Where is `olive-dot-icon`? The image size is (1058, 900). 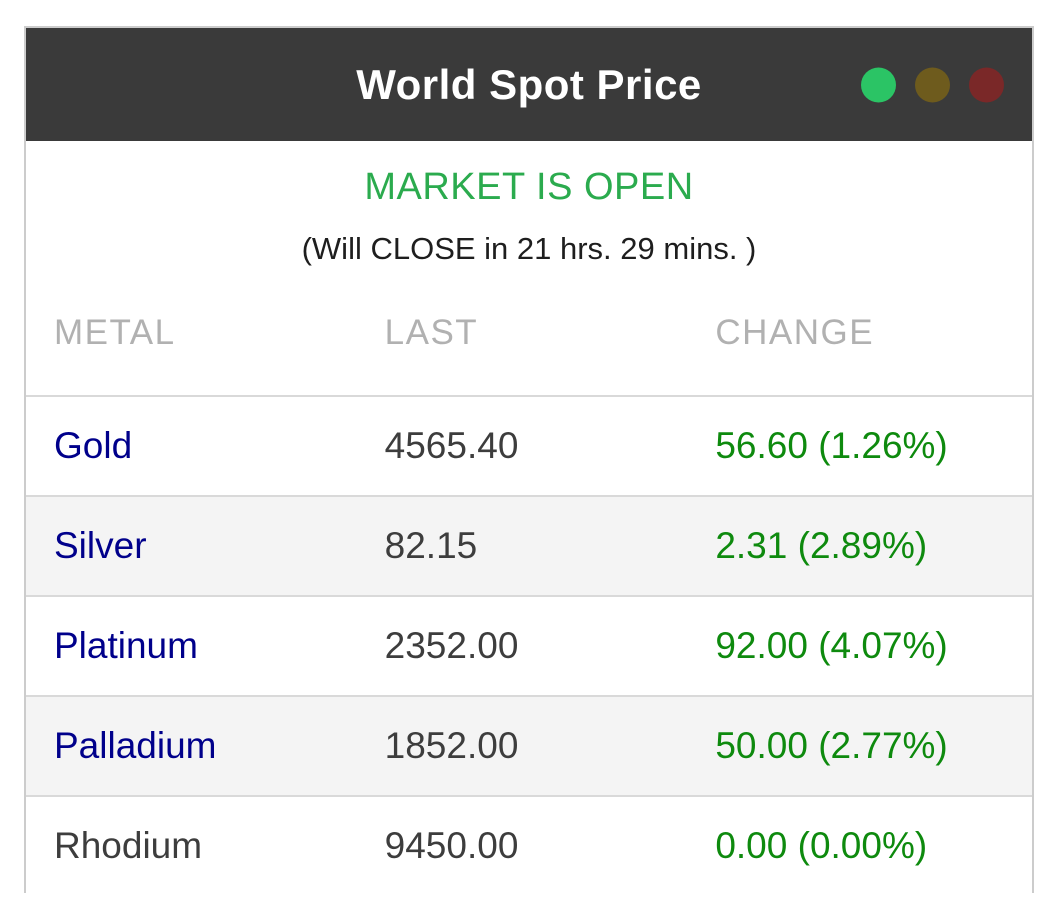
olive-dot-icon is located at coordinates (932, 84).